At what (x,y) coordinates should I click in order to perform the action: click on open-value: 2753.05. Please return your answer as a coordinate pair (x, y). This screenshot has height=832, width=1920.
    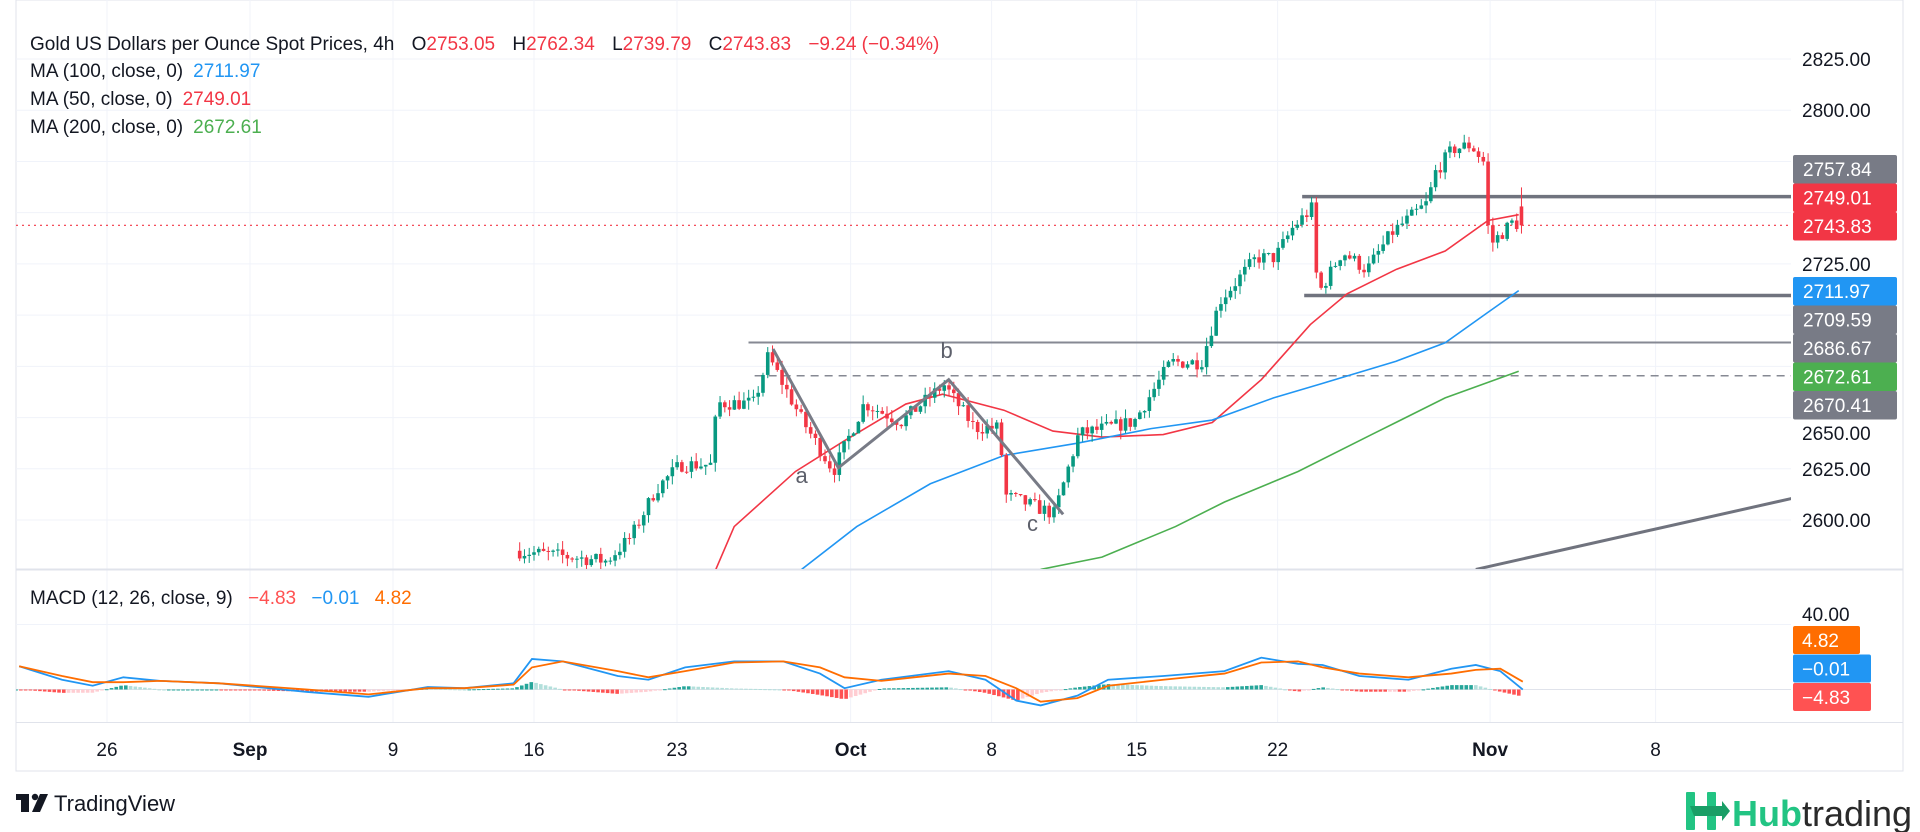
    Looking at the image, I should click on (460, 44).